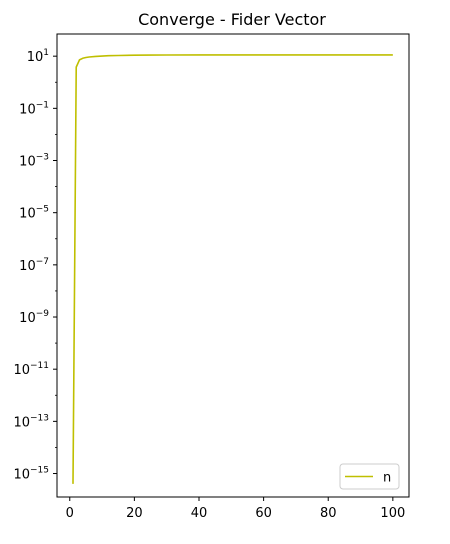 The width and height of the screenshot is (450, 544). I want to click on x-tick-label: 80, so click(328, 513).